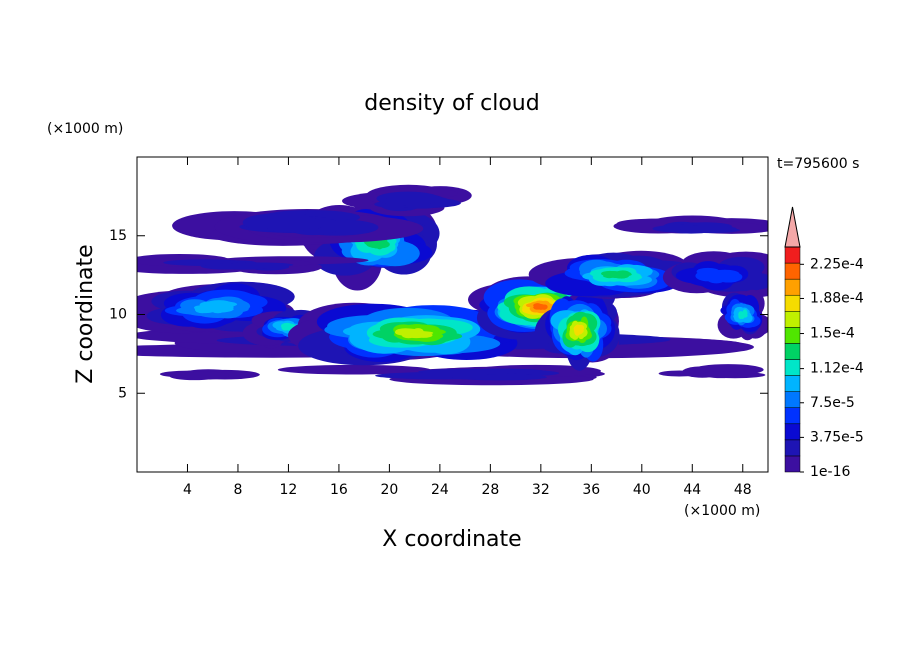 This screenshot has height=654, width=904. Describe the element at coordinates (122, 393) in the screenshot. I see `y-tick-label: 5` at that location.